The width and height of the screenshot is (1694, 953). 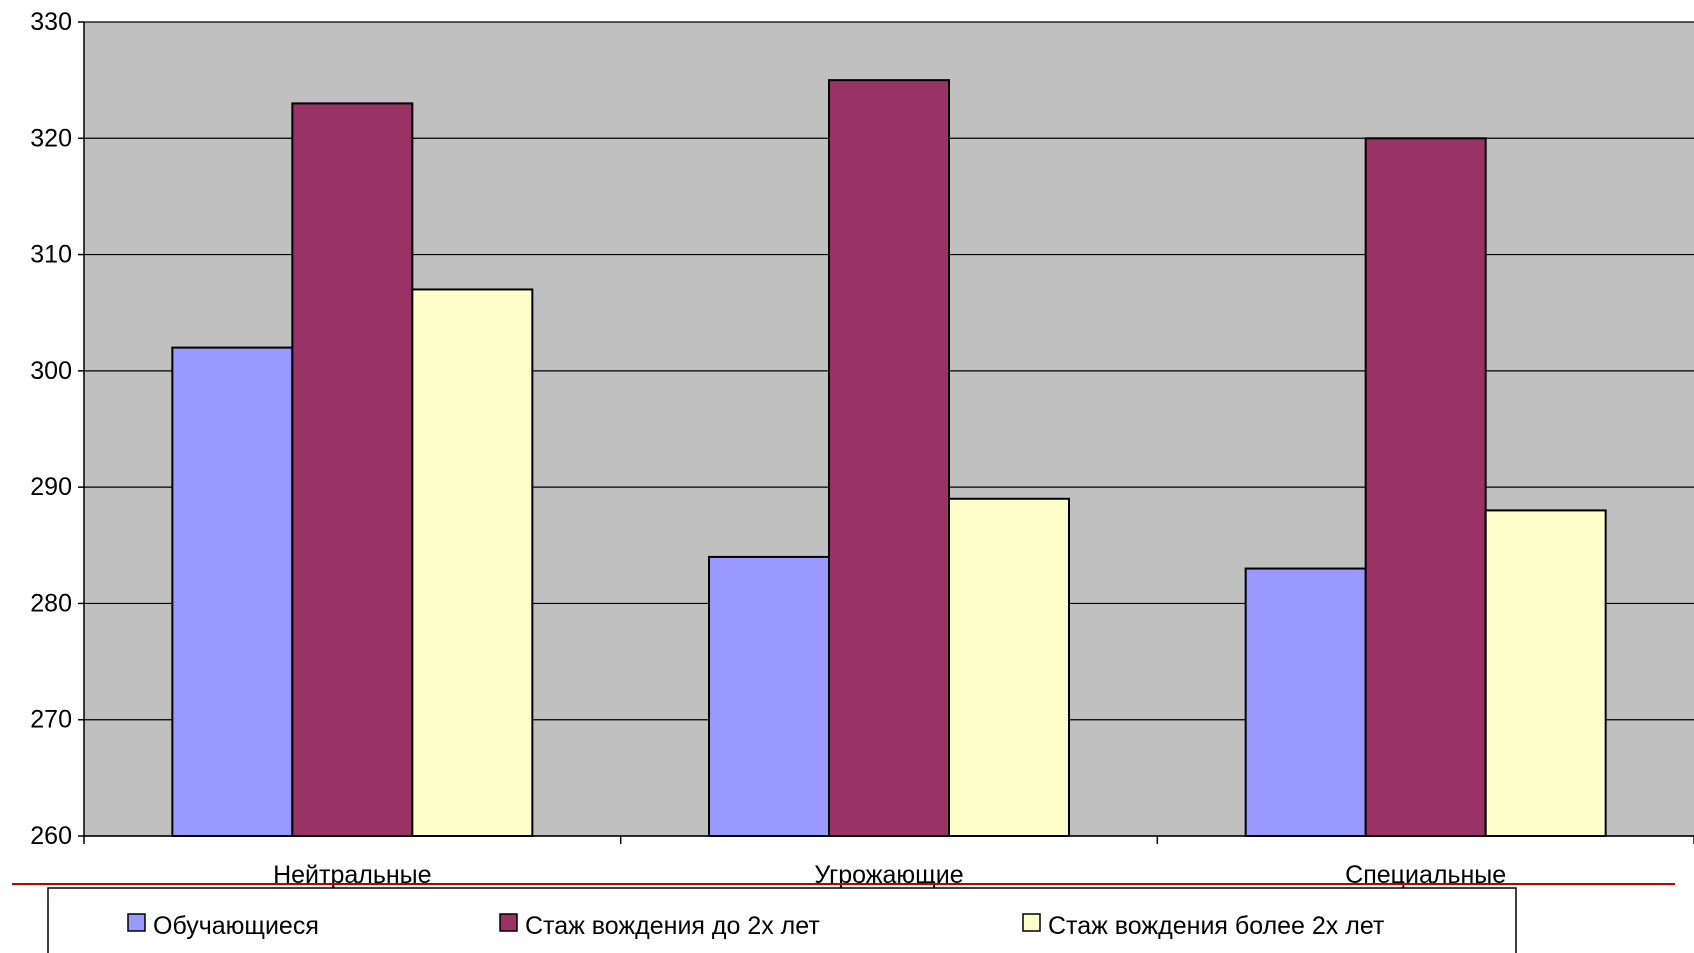 I want to click on y-tick-label: 310, so click(x=51, y=255).